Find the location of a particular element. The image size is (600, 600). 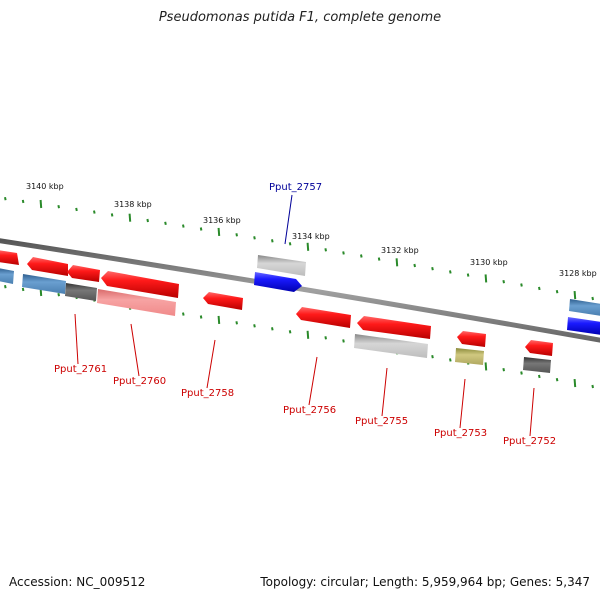

feature-dark-left is located at coordinates (81, 292).